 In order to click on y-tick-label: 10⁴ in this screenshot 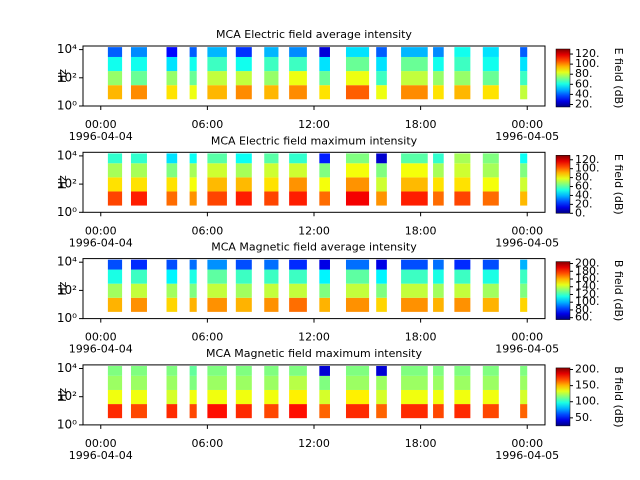, I will do `click(67, 155)`.